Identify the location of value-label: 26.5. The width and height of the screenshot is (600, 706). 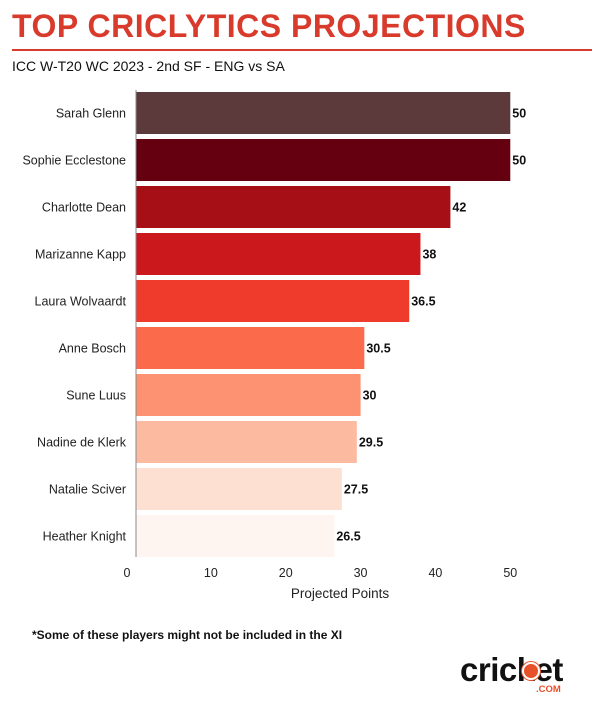
(348, 537).